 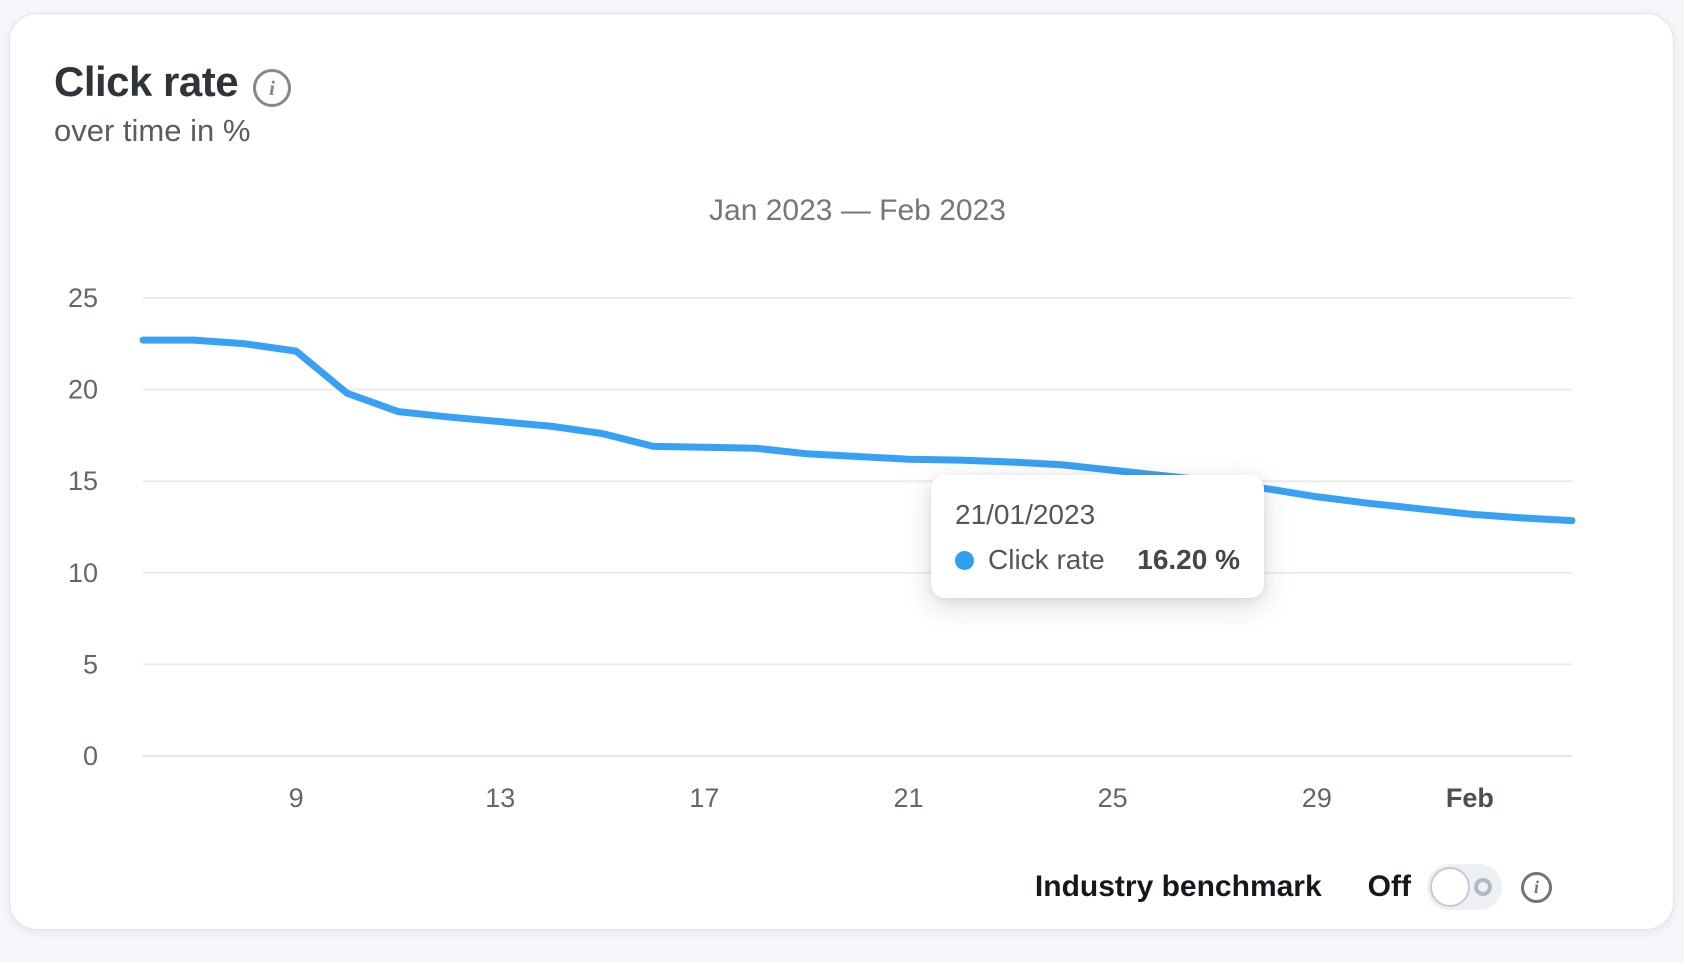 I want to click on tooltip-value: 16.20 %, so click(x=1188, y=559).